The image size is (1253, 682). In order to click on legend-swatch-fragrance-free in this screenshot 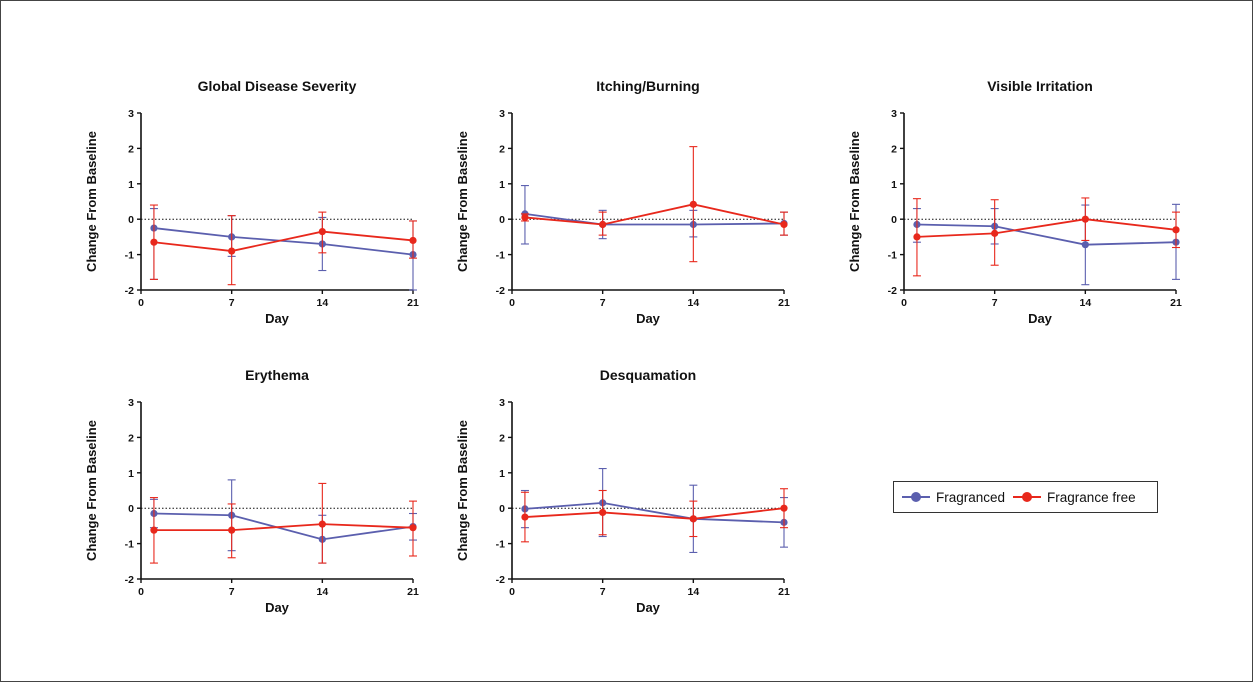, I will do `click(1027, 497)`.